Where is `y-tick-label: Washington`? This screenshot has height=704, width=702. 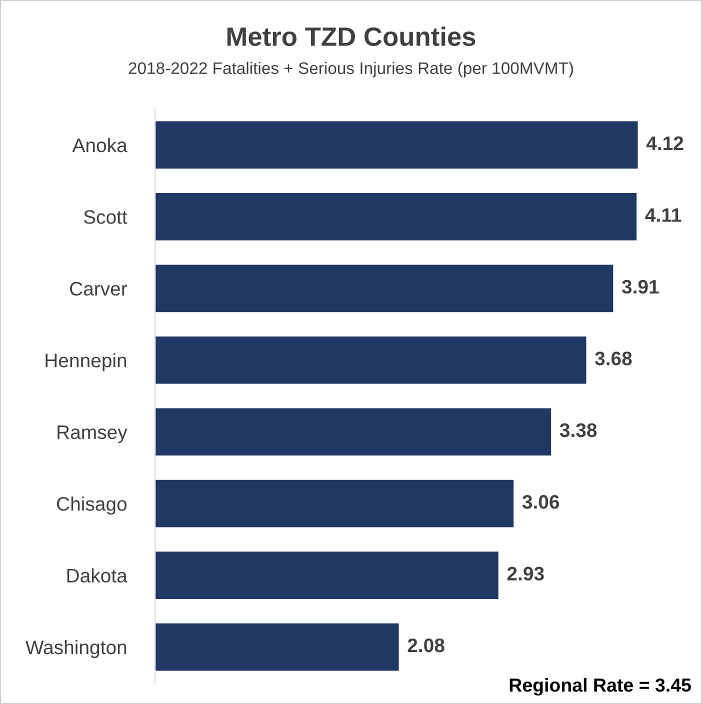 y-tick-label: Washington is located at coordinates (76, 649).